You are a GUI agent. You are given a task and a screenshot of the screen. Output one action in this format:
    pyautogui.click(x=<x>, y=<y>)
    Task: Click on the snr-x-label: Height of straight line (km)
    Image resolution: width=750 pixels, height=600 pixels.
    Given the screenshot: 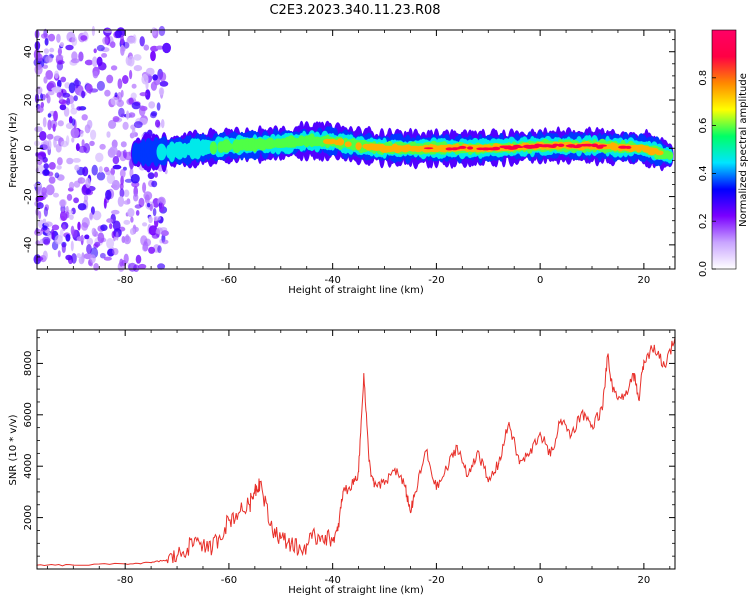 What is the action you would take?
    pyautogui.click(x=356, y=590)
    